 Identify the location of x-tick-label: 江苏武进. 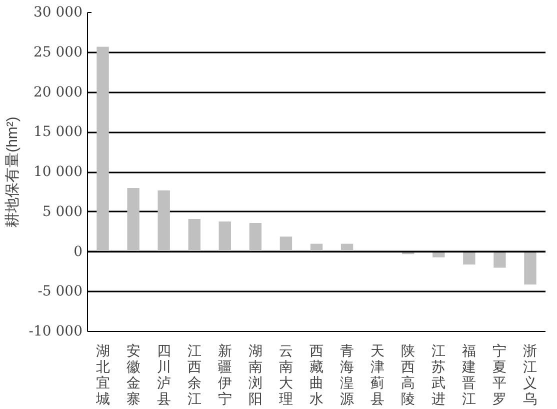
(439, 374).